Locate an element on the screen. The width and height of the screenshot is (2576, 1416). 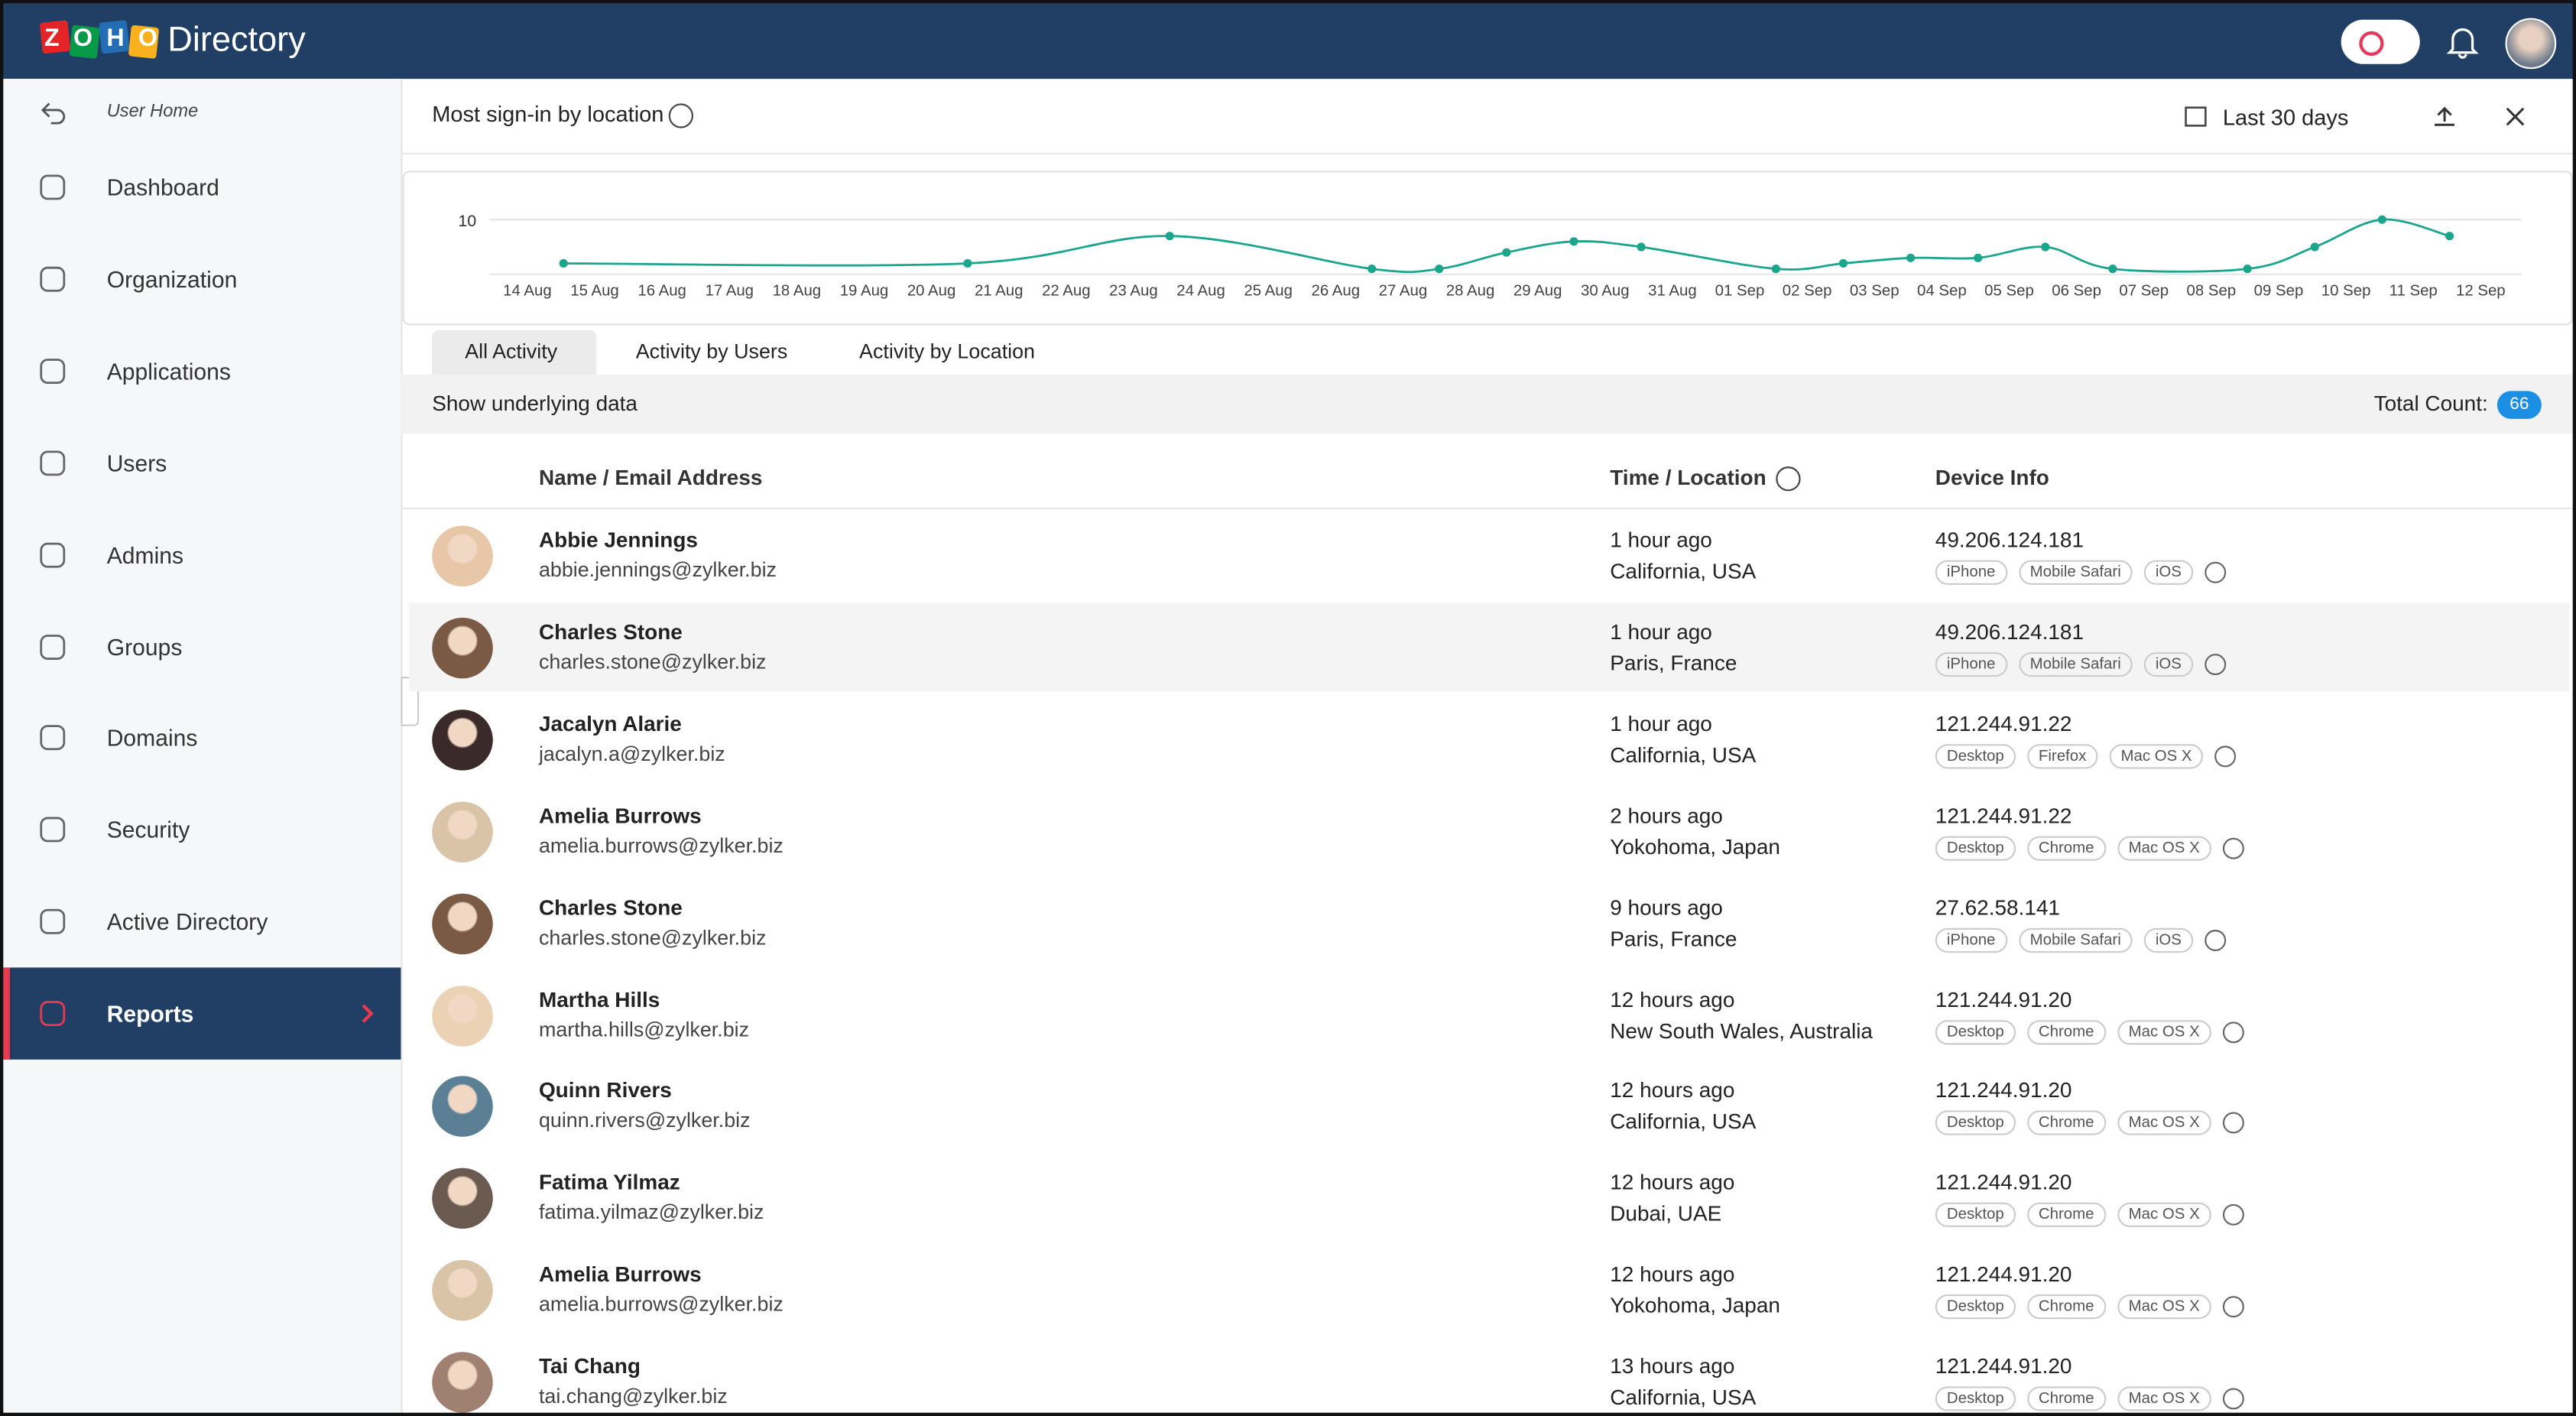
user-name: Martha Hills is located at coordinates (599, 999).